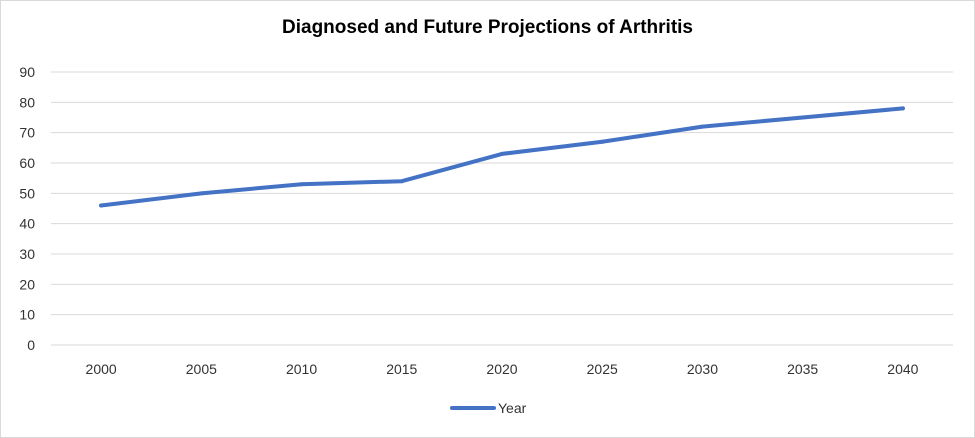  I want to click on x-tick-label: 2015, so click(401, 369).